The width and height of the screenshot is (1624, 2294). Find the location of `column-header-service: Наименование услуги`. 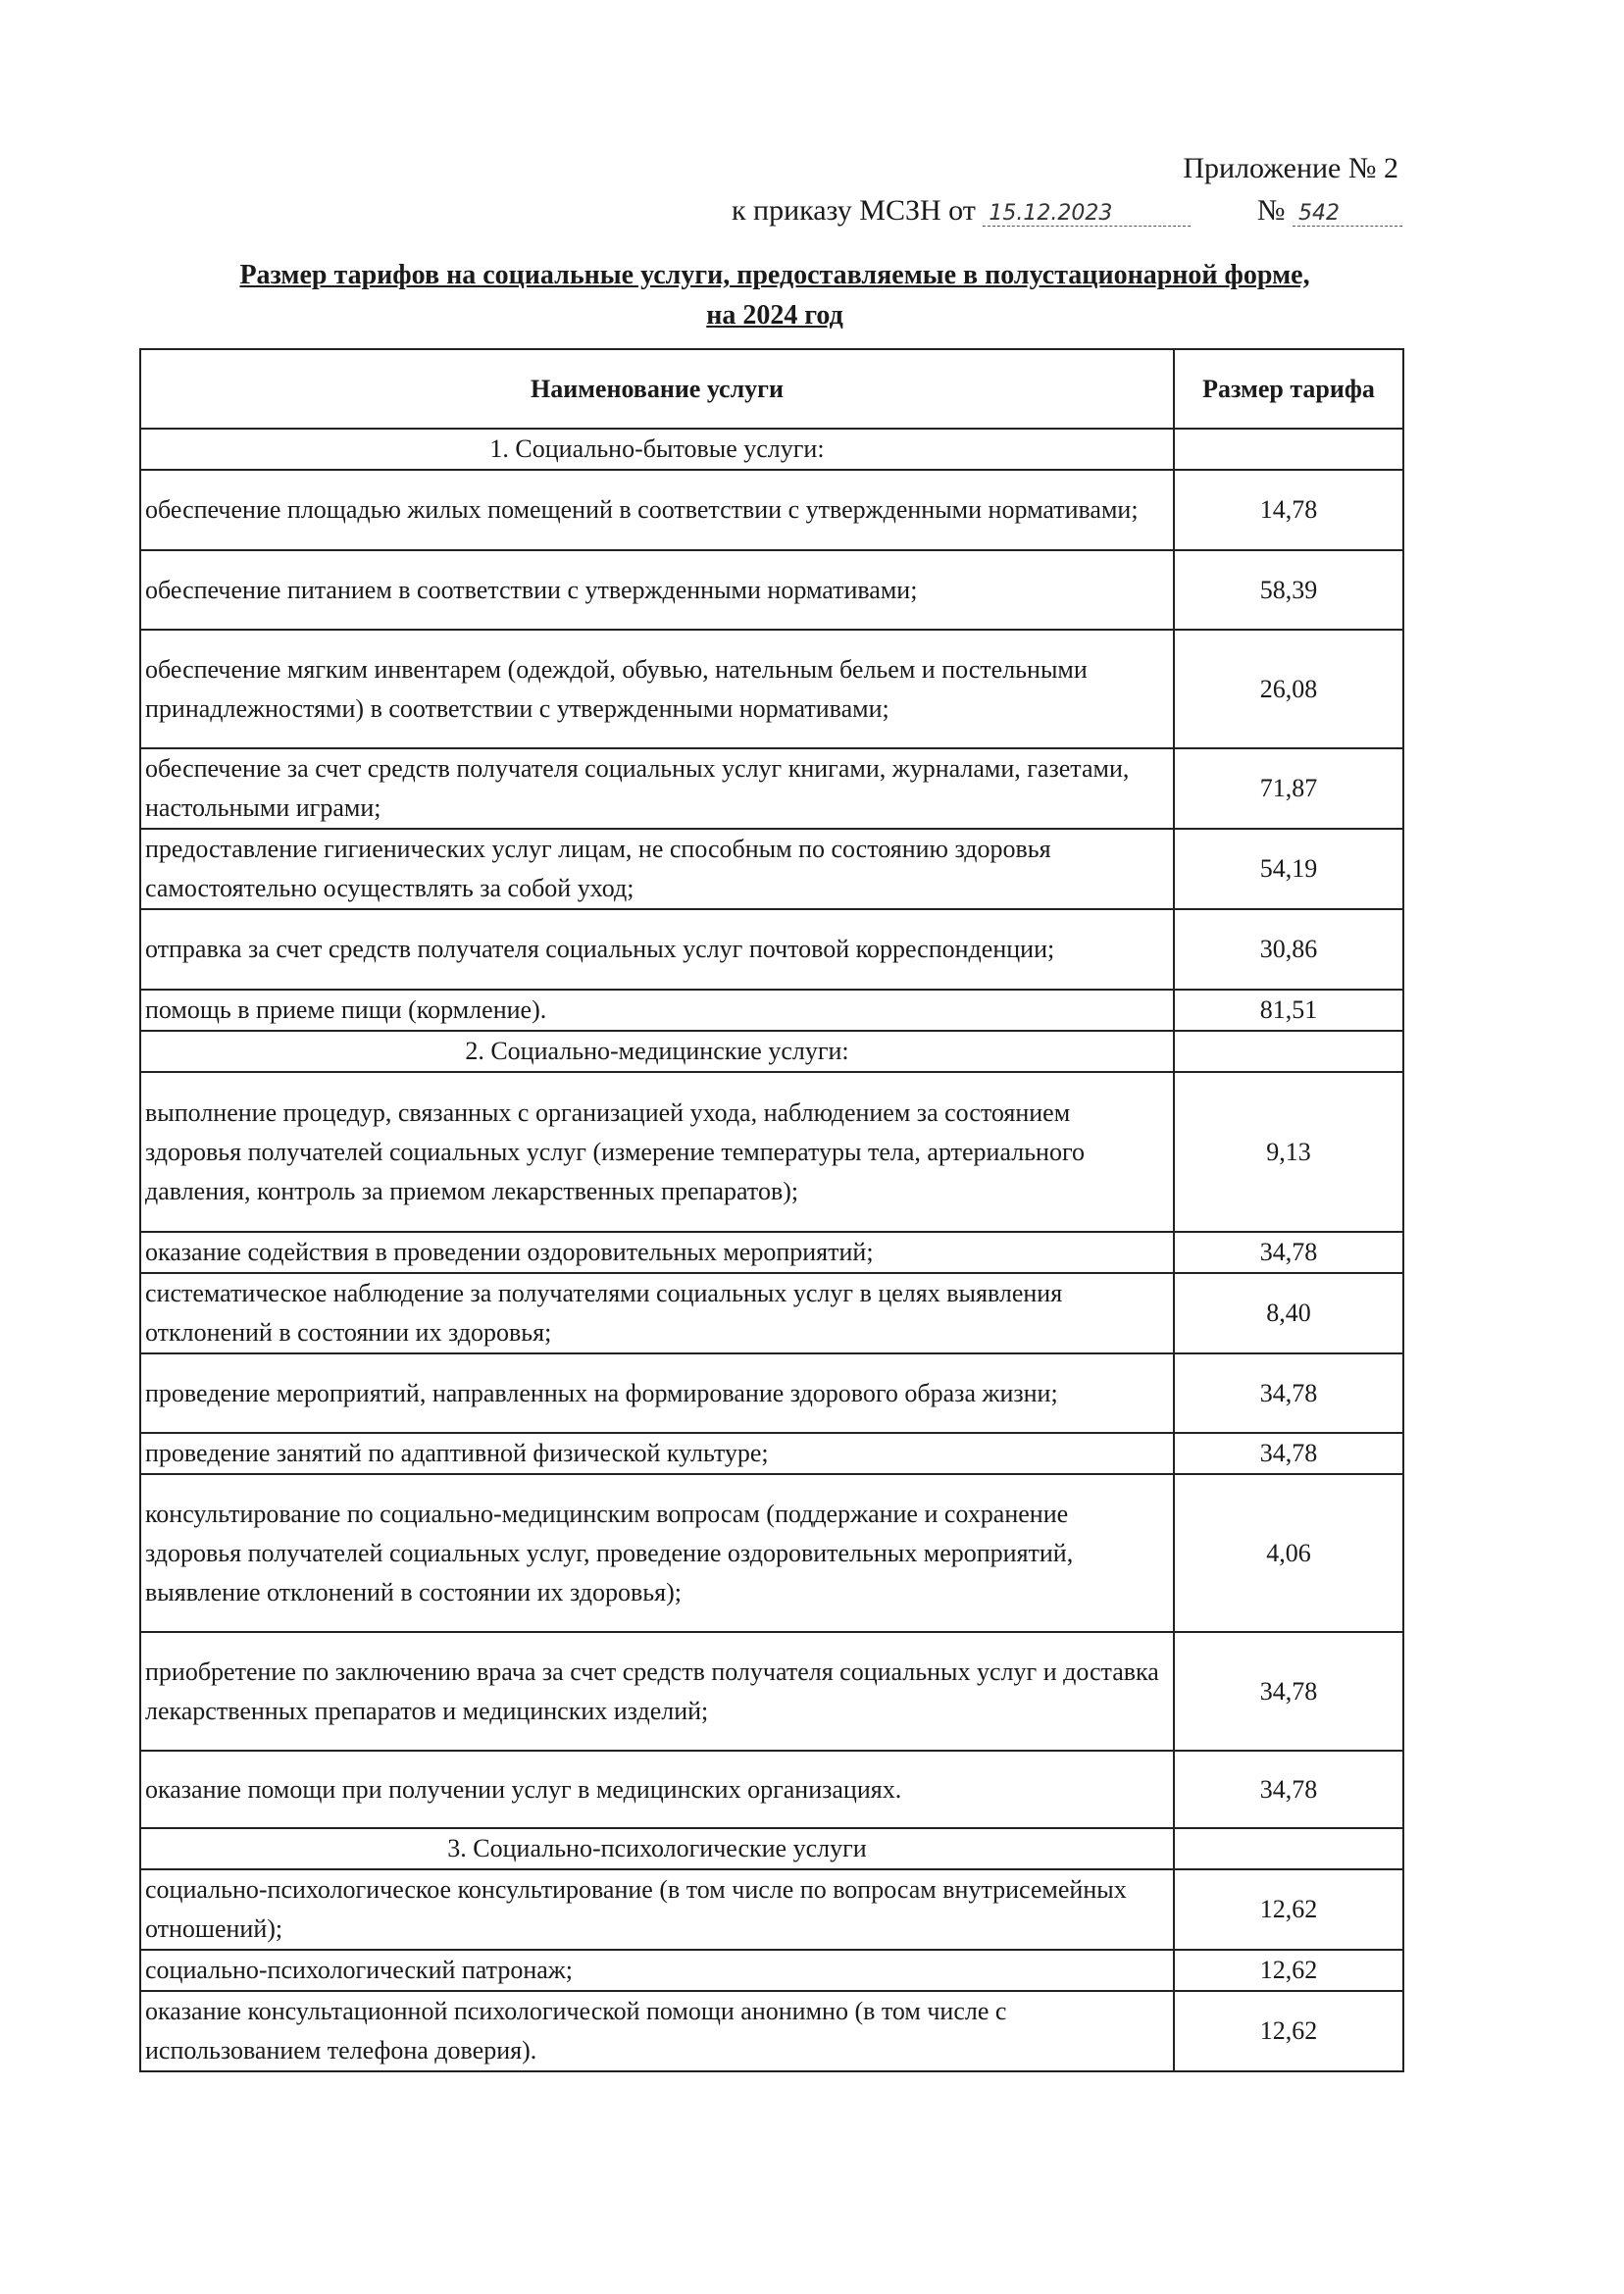

column-header-service: Наименование услуги is located at coordinates (657, 389).